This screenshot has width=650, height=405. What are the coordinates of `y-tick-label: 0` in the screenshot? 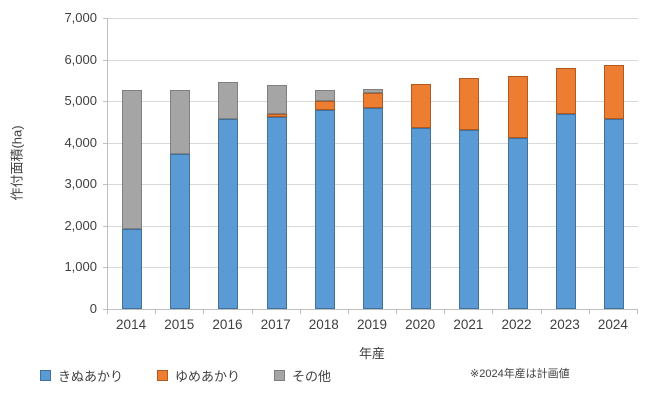 It's located at (93, 308).